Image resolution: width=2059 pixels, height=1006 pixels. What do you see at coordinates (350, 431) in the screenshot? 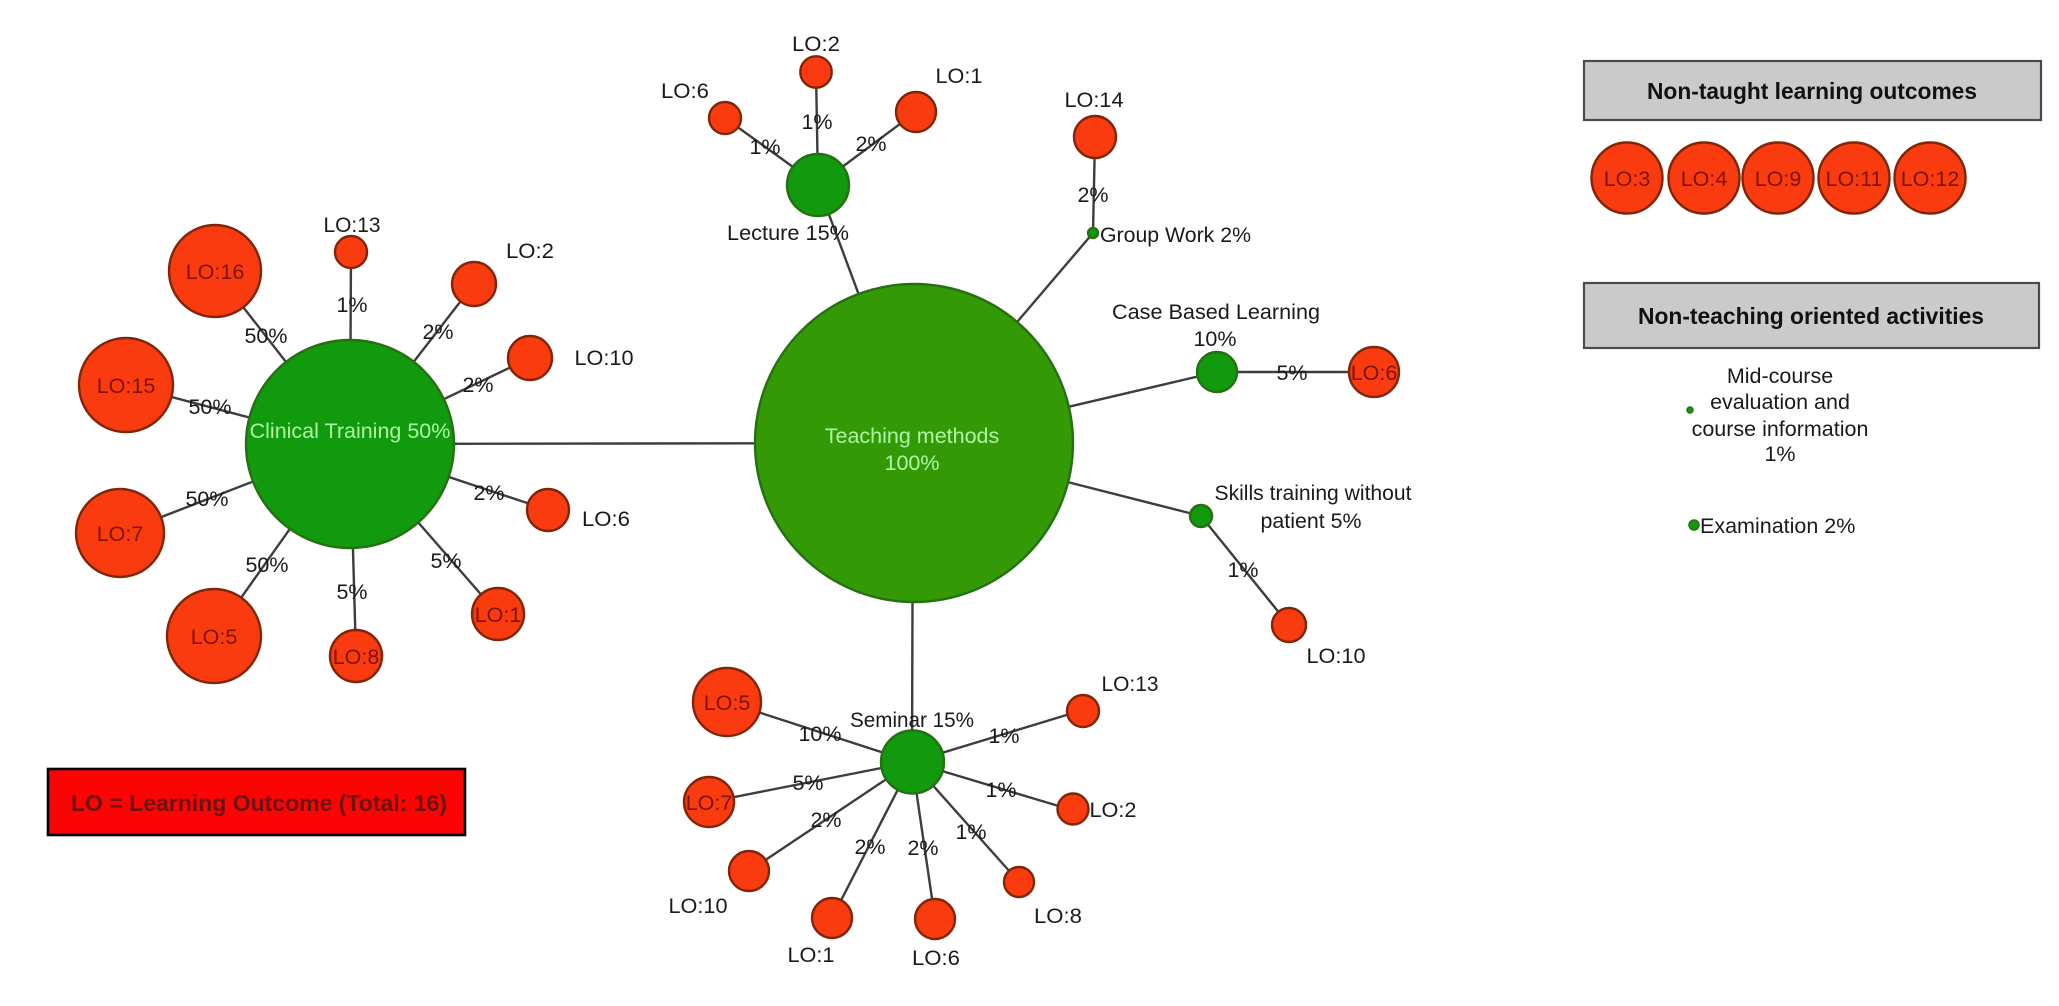
I see `svg-text: Clinical Training 50%` at bounding box center [350, 431].